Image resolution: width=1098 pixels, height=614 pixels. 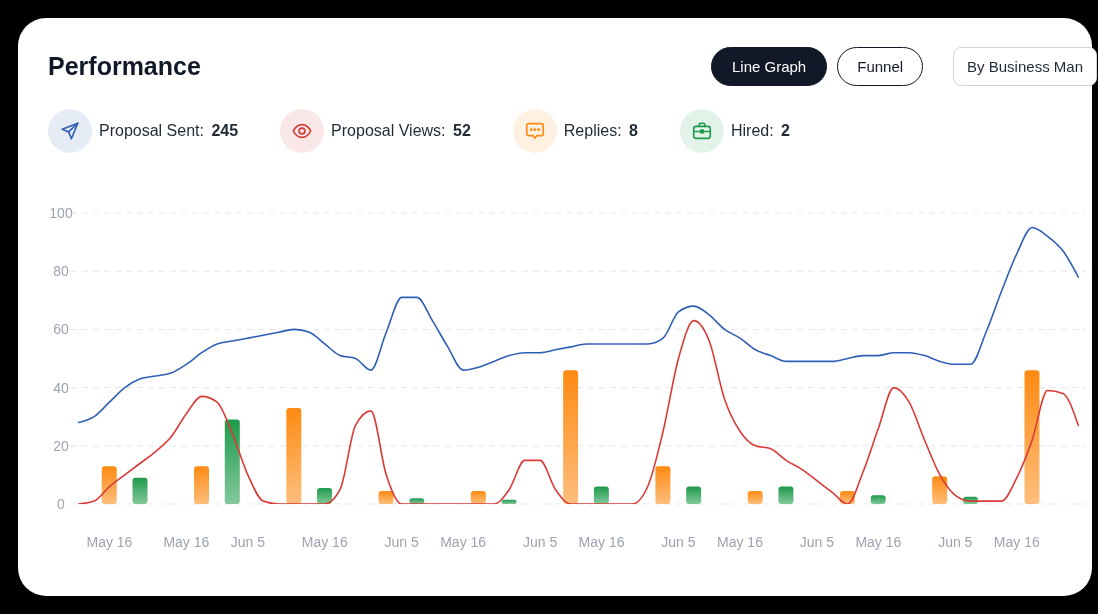 I want to click on pill-button: Funnel, so click(x=880, y=66).